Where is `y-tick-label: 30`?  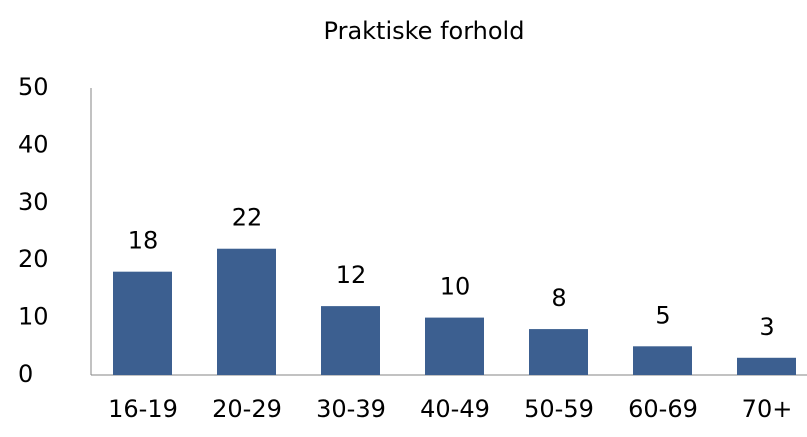
y-tick-label: 30 is located at coordinates (33, 202).